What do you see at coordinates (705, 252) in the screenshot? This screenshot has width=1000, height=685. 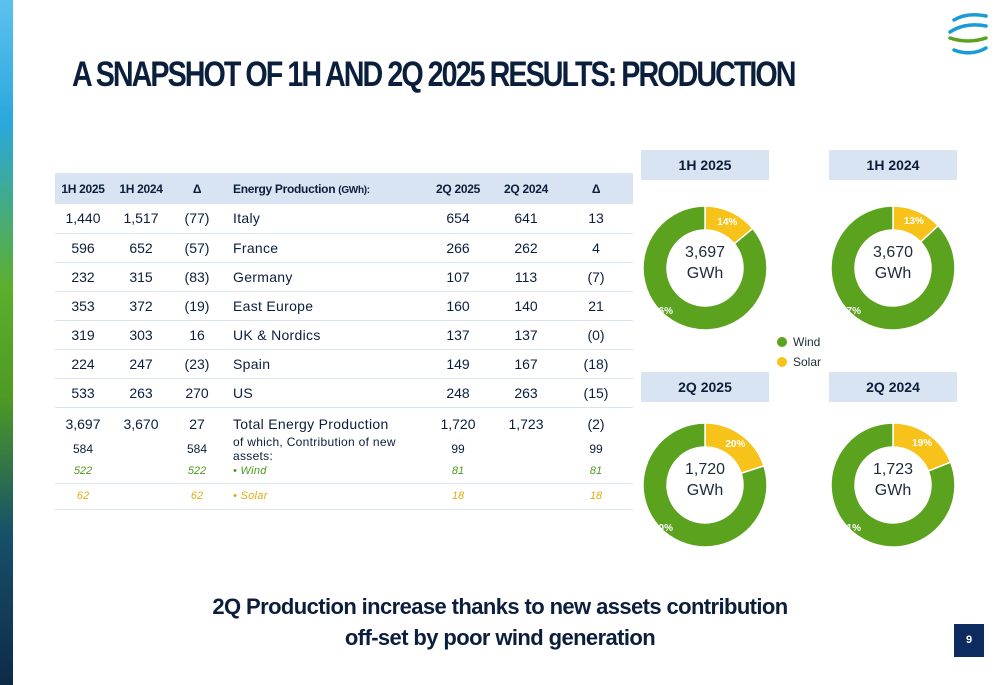 I see `donut-total-value: 3,697` at bounding box center [705, 252].